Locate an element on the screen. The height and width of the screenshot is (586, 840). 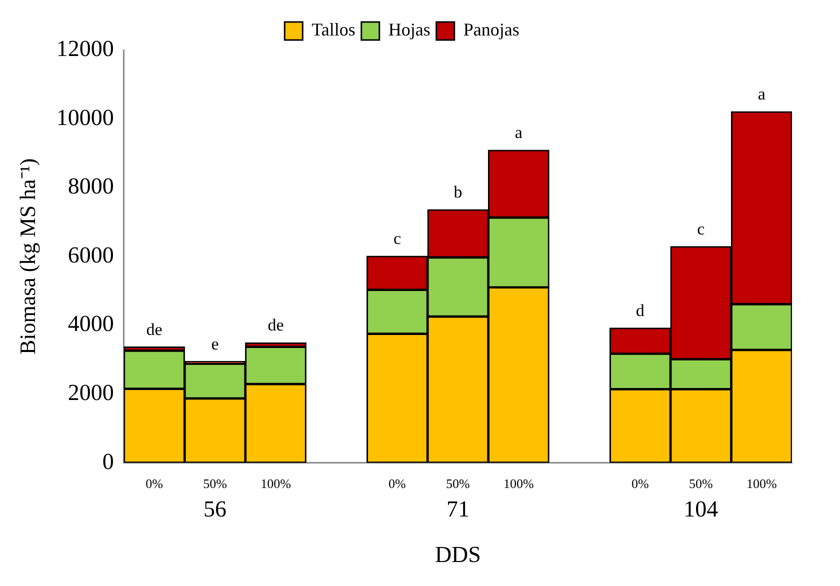
legend-label: Panojas is located at coordinates (491, 30).